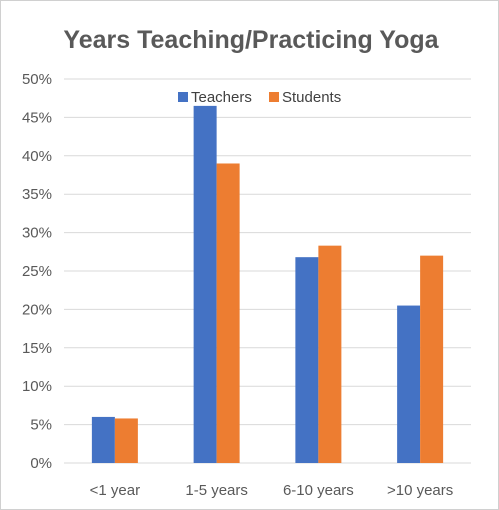 This screenshot has height=510, width=499. What do you see at coordinates (183, 97) in the screenshot?
I see `legend-swatch-teachers` at bounding box center [183, 97].